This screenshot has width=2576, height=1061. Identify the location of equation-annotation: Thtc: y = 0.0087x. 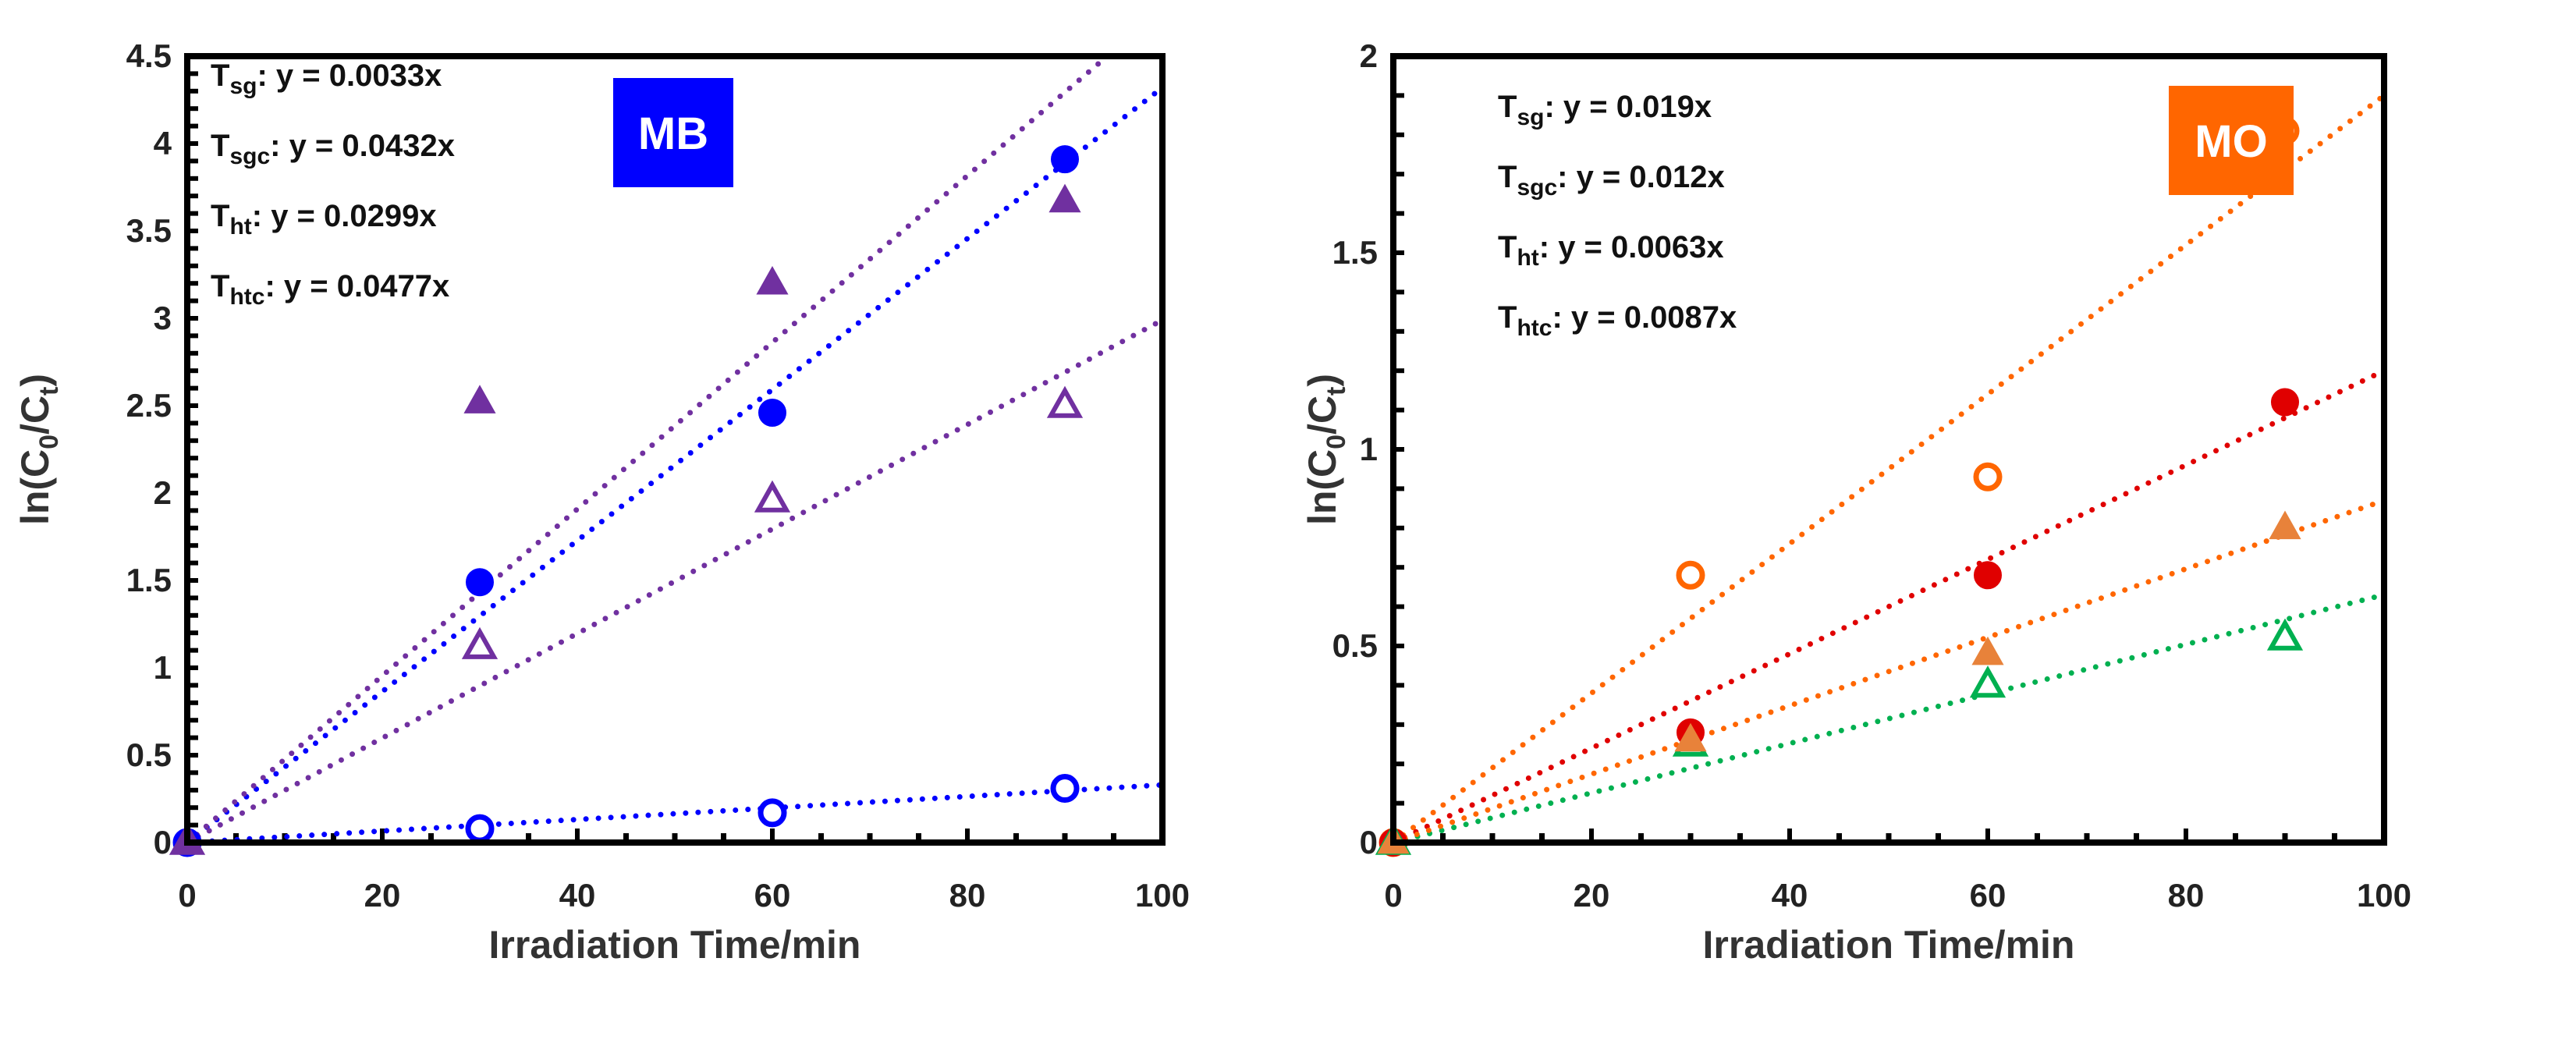
(1617, 320).